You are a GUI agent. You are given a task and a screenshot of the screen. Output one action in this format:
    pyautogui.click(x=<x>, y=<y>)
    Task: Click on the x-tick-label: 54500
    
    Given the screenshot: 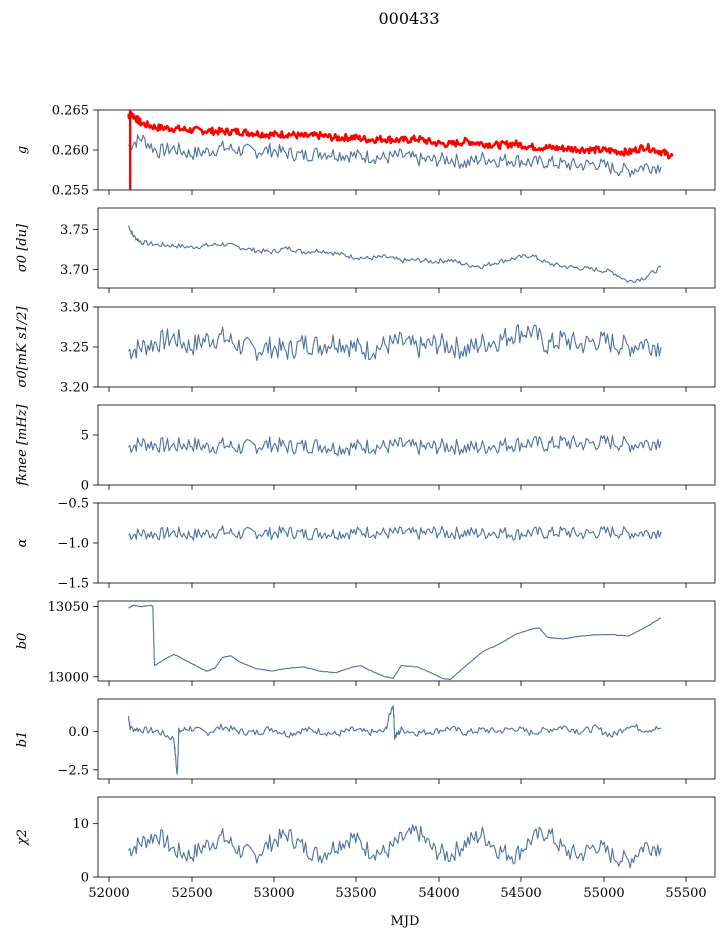 What is the action you would take?
    pyautogui.click(x=520, y=893)
    